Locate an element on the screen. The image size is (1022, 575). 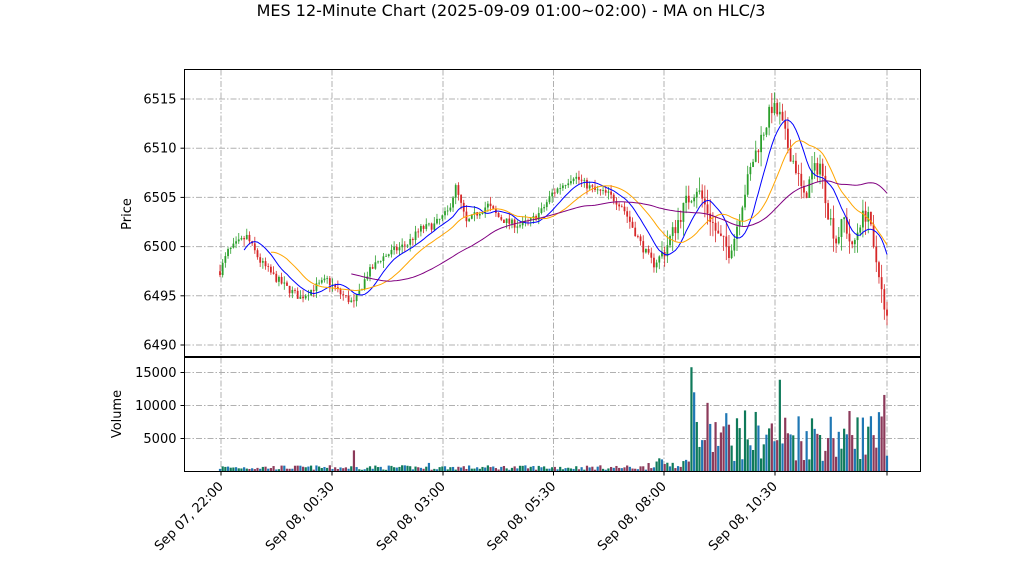
x-tick-label: Sep 08, 00:30 is located at coordinates (300, 516).